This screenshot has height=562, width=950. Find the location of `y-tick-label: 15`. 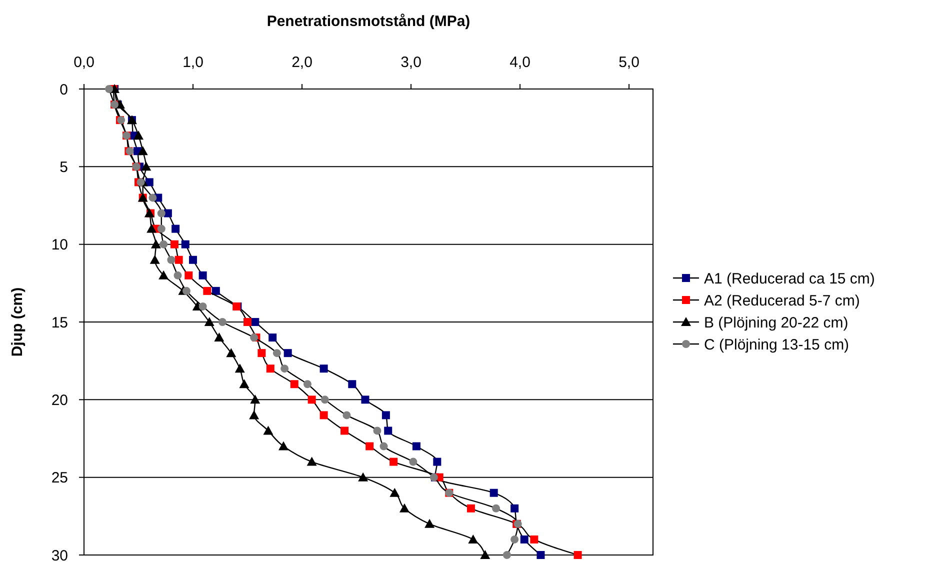

y-tick-label: 15 is located at coordinates (59, 323).